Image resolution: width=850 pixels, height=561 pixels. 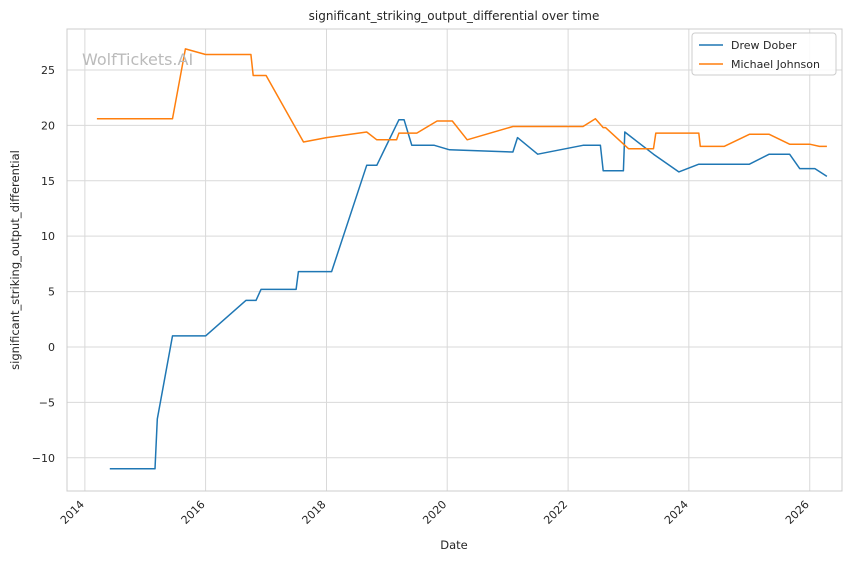 What do you see at coordinates (454, 545) in the screenshot?
I see `x-axis-title: Date` at bounding box center [454, 545].